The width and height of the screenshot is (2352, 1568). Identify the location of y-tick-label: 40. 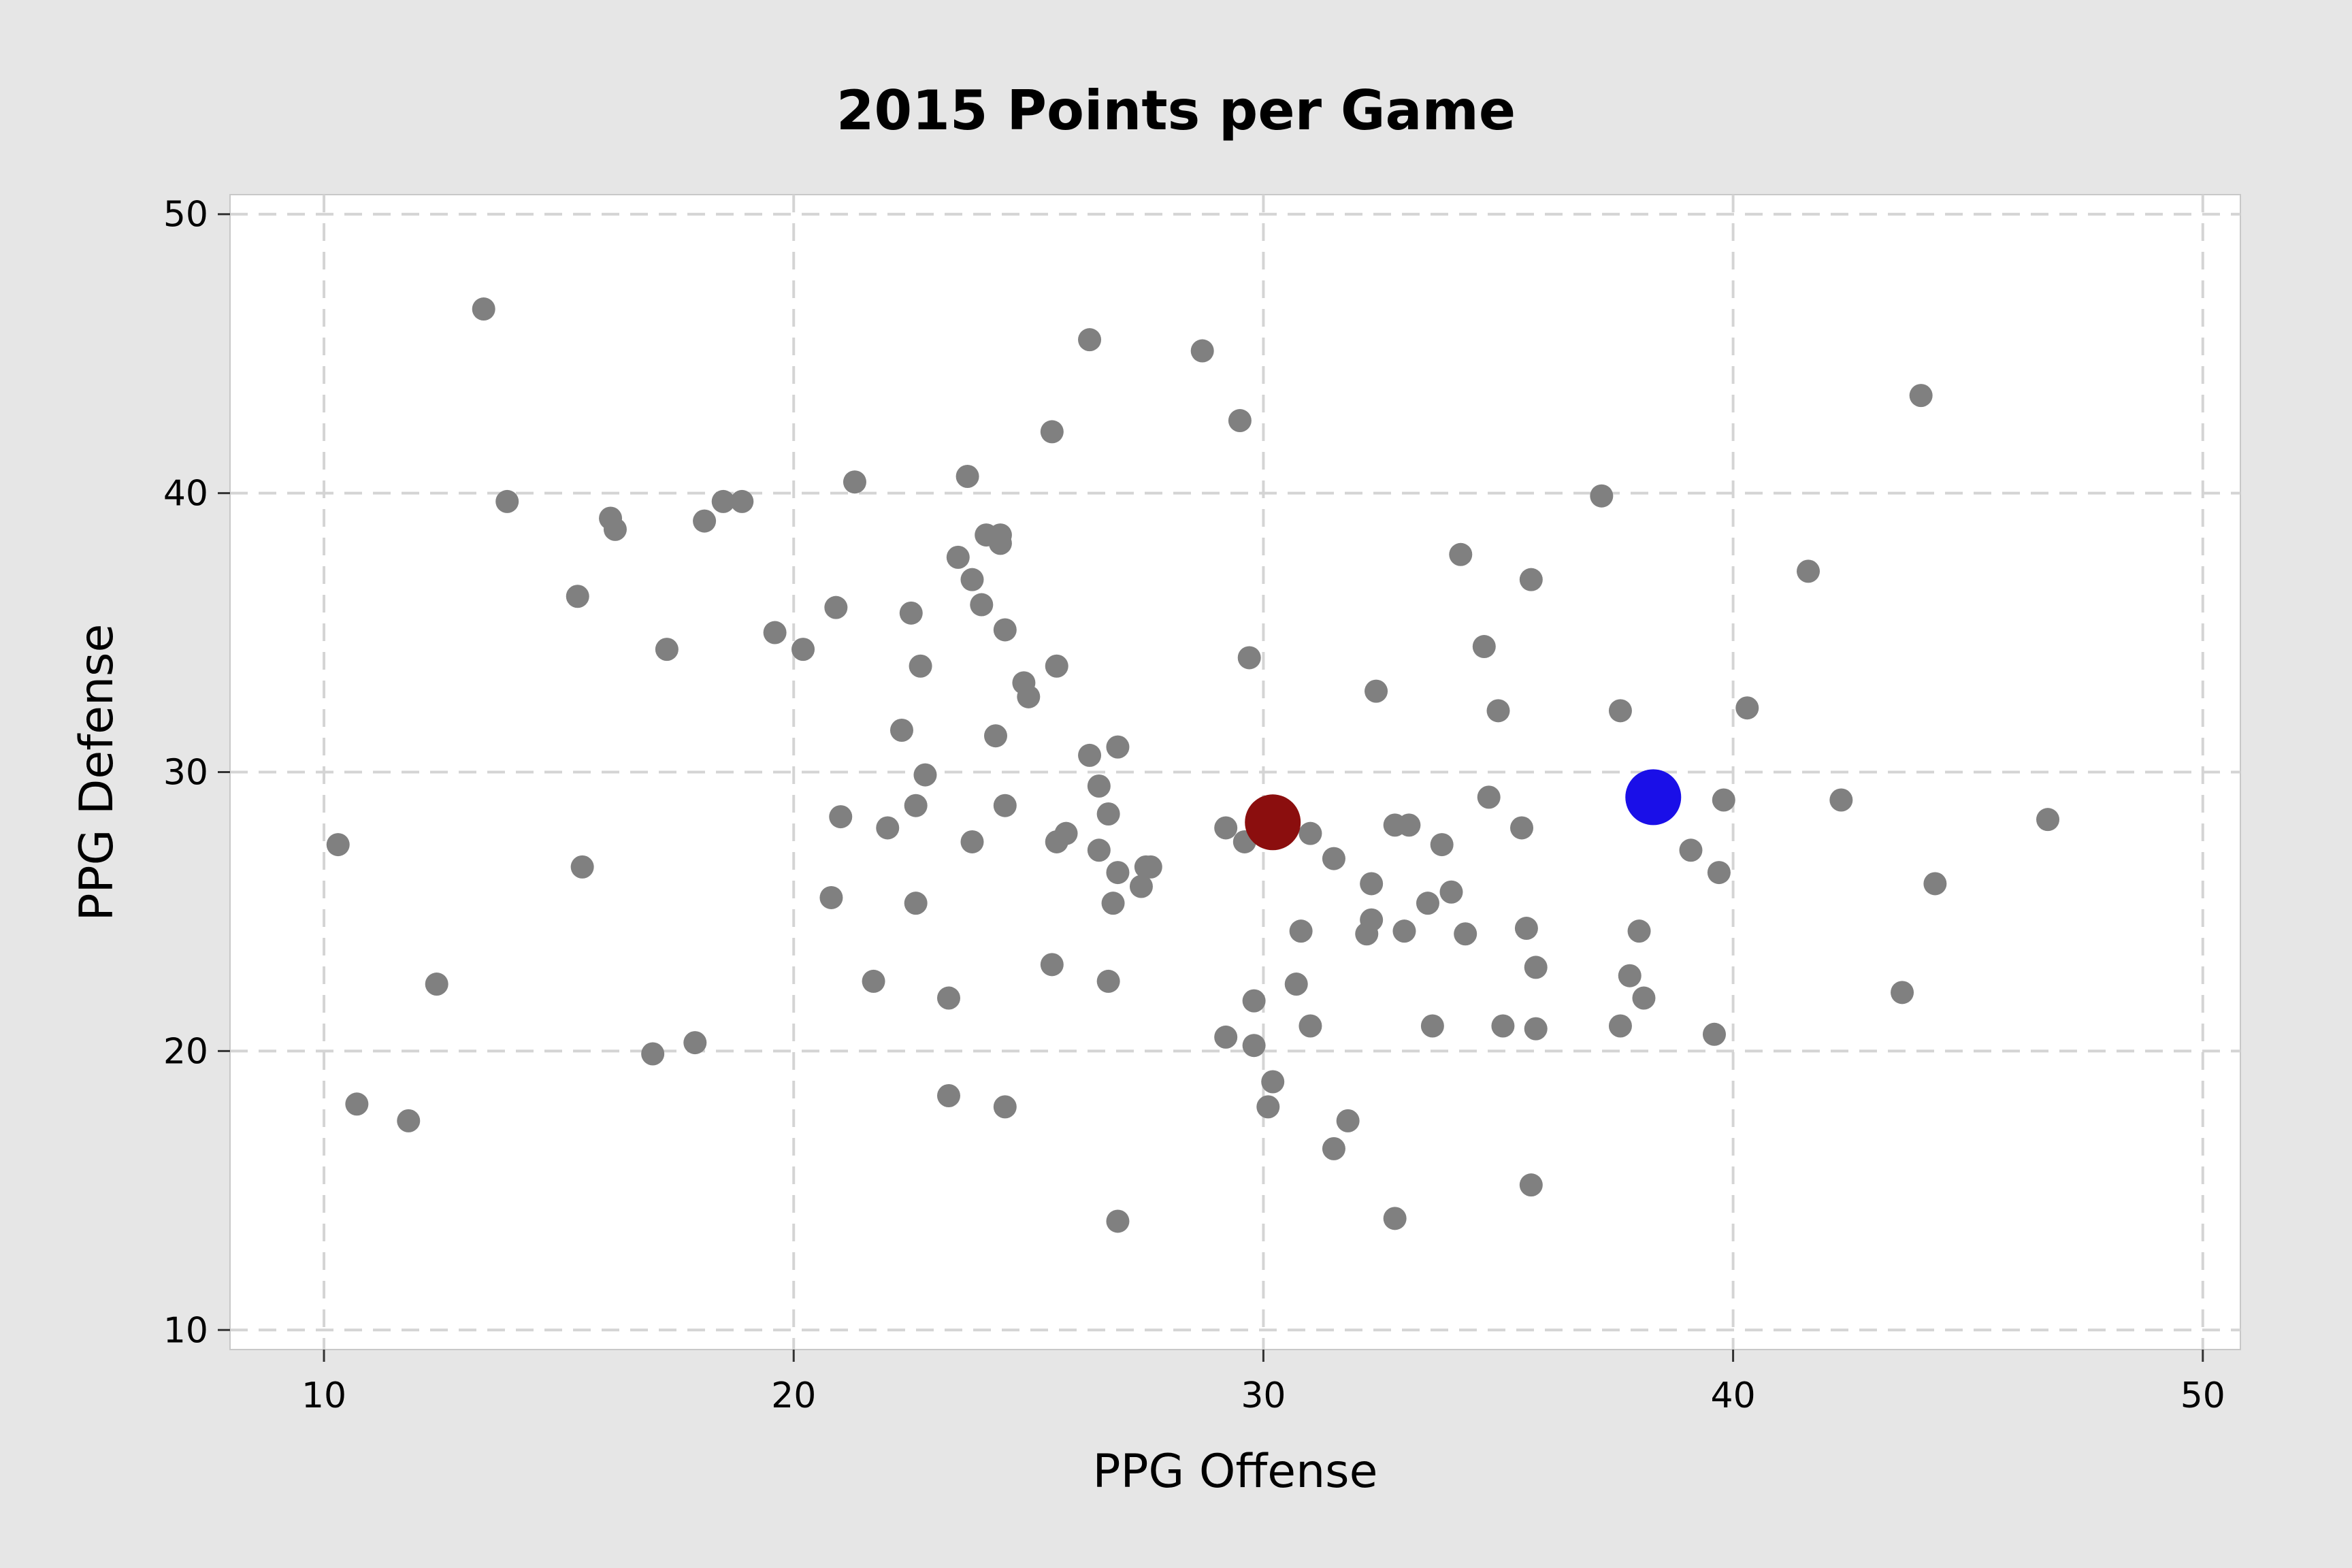
(186, 494).